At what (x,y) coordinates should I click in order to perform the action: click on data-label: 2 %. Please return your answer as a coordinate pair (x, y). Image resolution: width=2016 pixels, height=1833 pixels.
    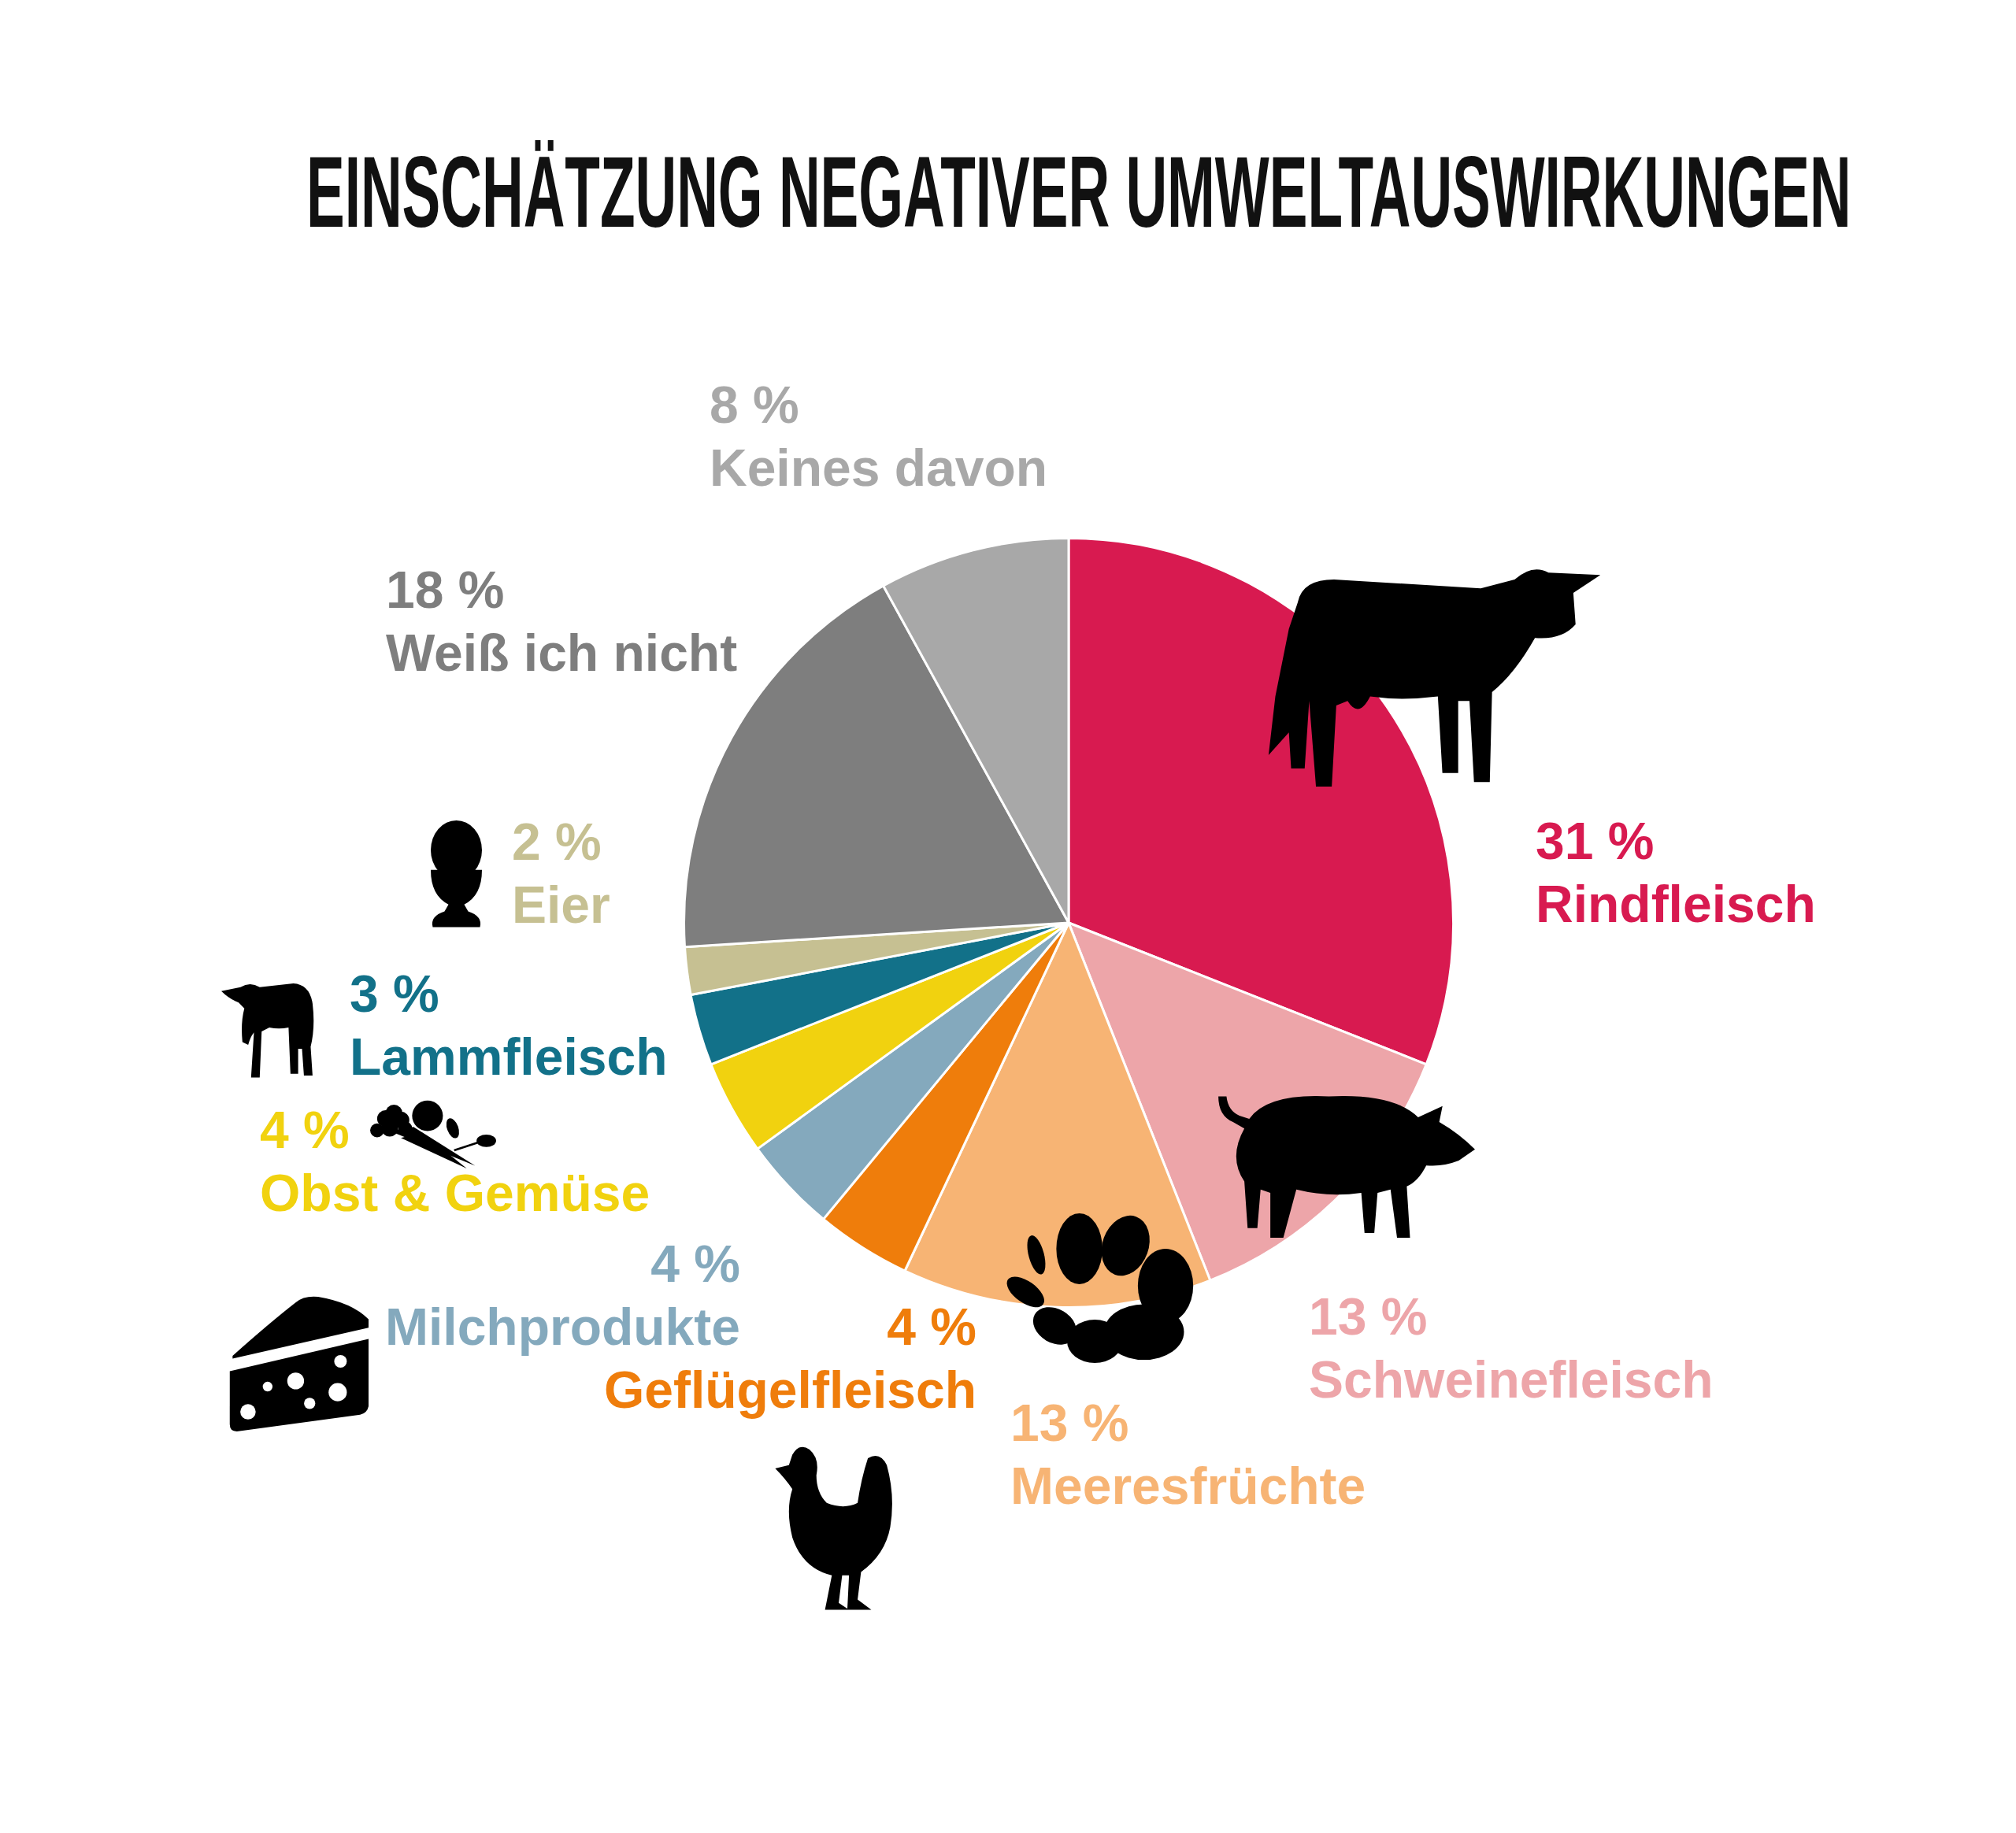
    Looking at the image, I should click on (557, 842).